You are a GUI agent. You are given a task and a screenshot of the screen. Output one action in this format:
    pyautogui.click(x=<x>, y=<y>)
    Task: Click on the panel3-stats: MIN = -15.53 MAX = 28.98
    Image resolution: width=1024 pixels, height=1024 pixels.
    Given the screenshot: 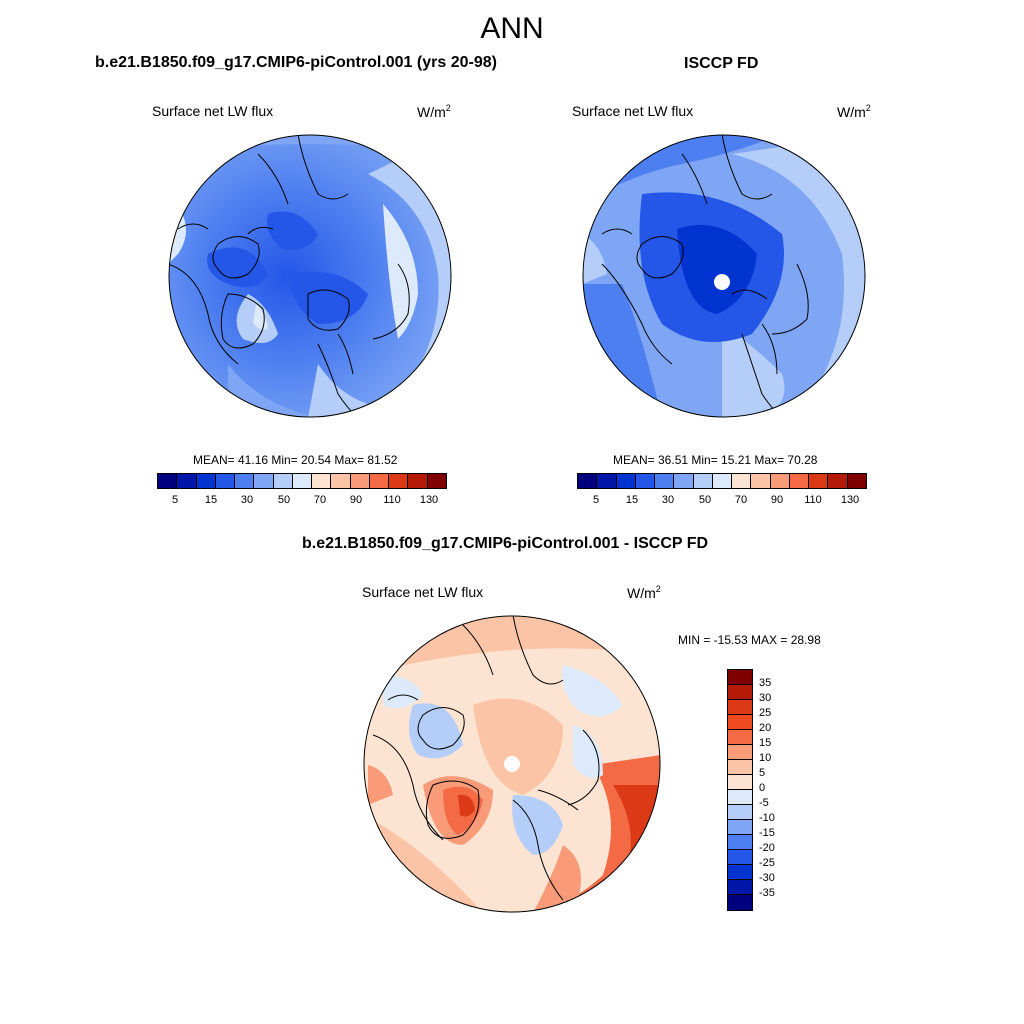 What is the action you would take?
    pyautogui.click(x=749, y=640)
    